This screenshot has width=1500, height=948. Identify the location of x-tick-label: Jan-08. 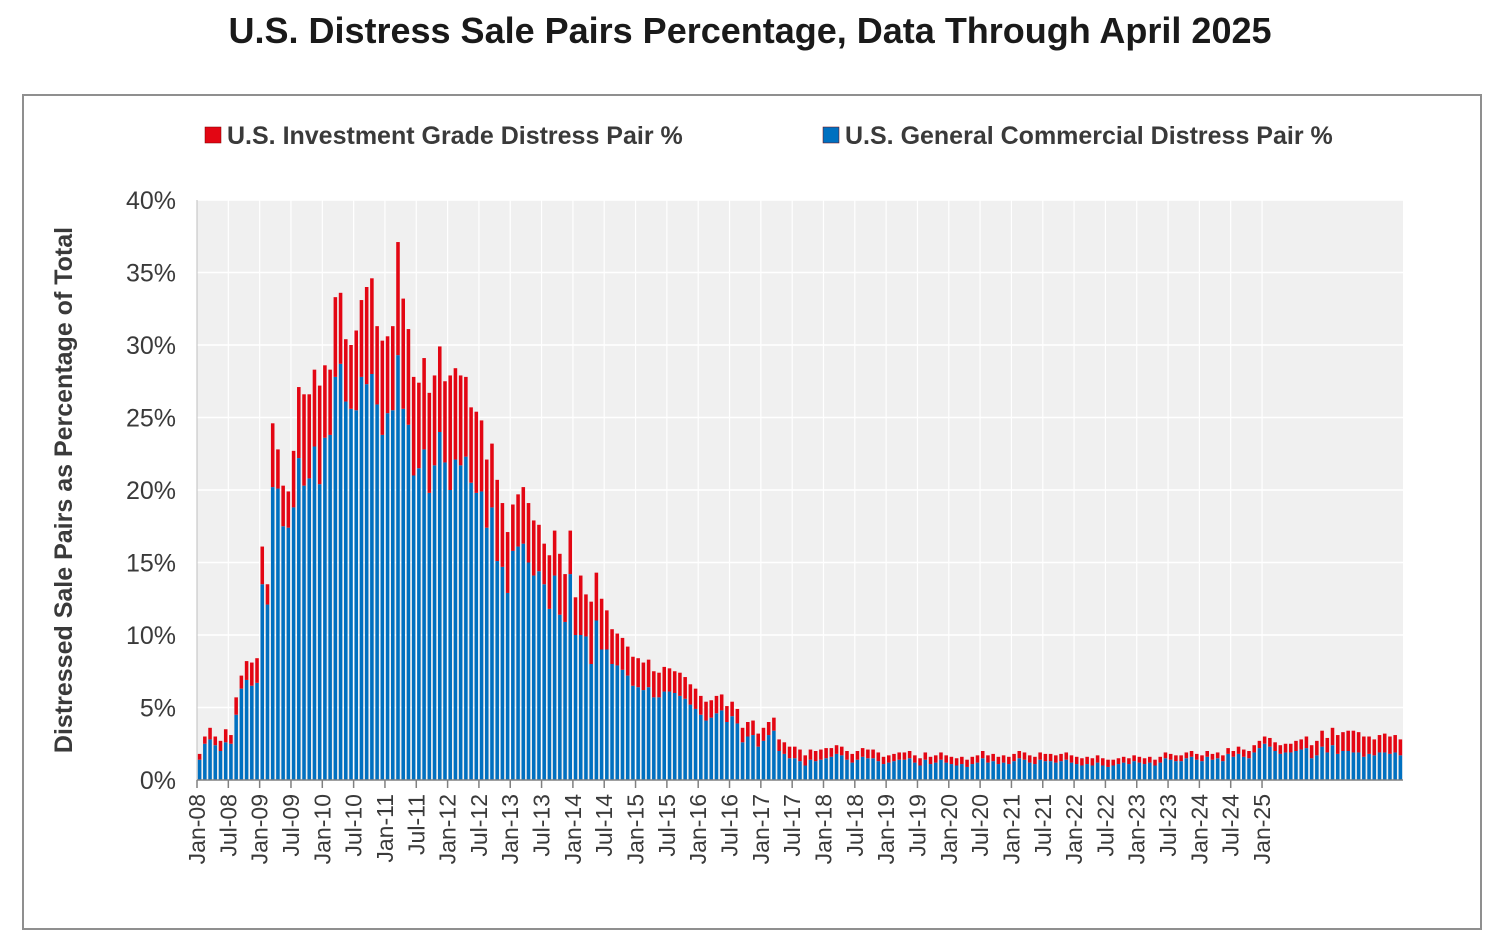
(197, 829).